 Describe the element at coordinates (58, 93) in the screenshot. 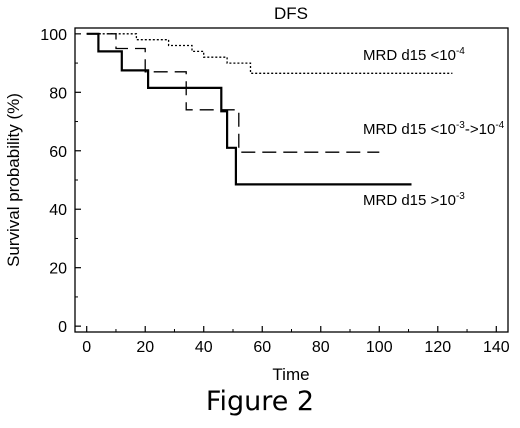

I see `y-tick-label: 80` at that location.